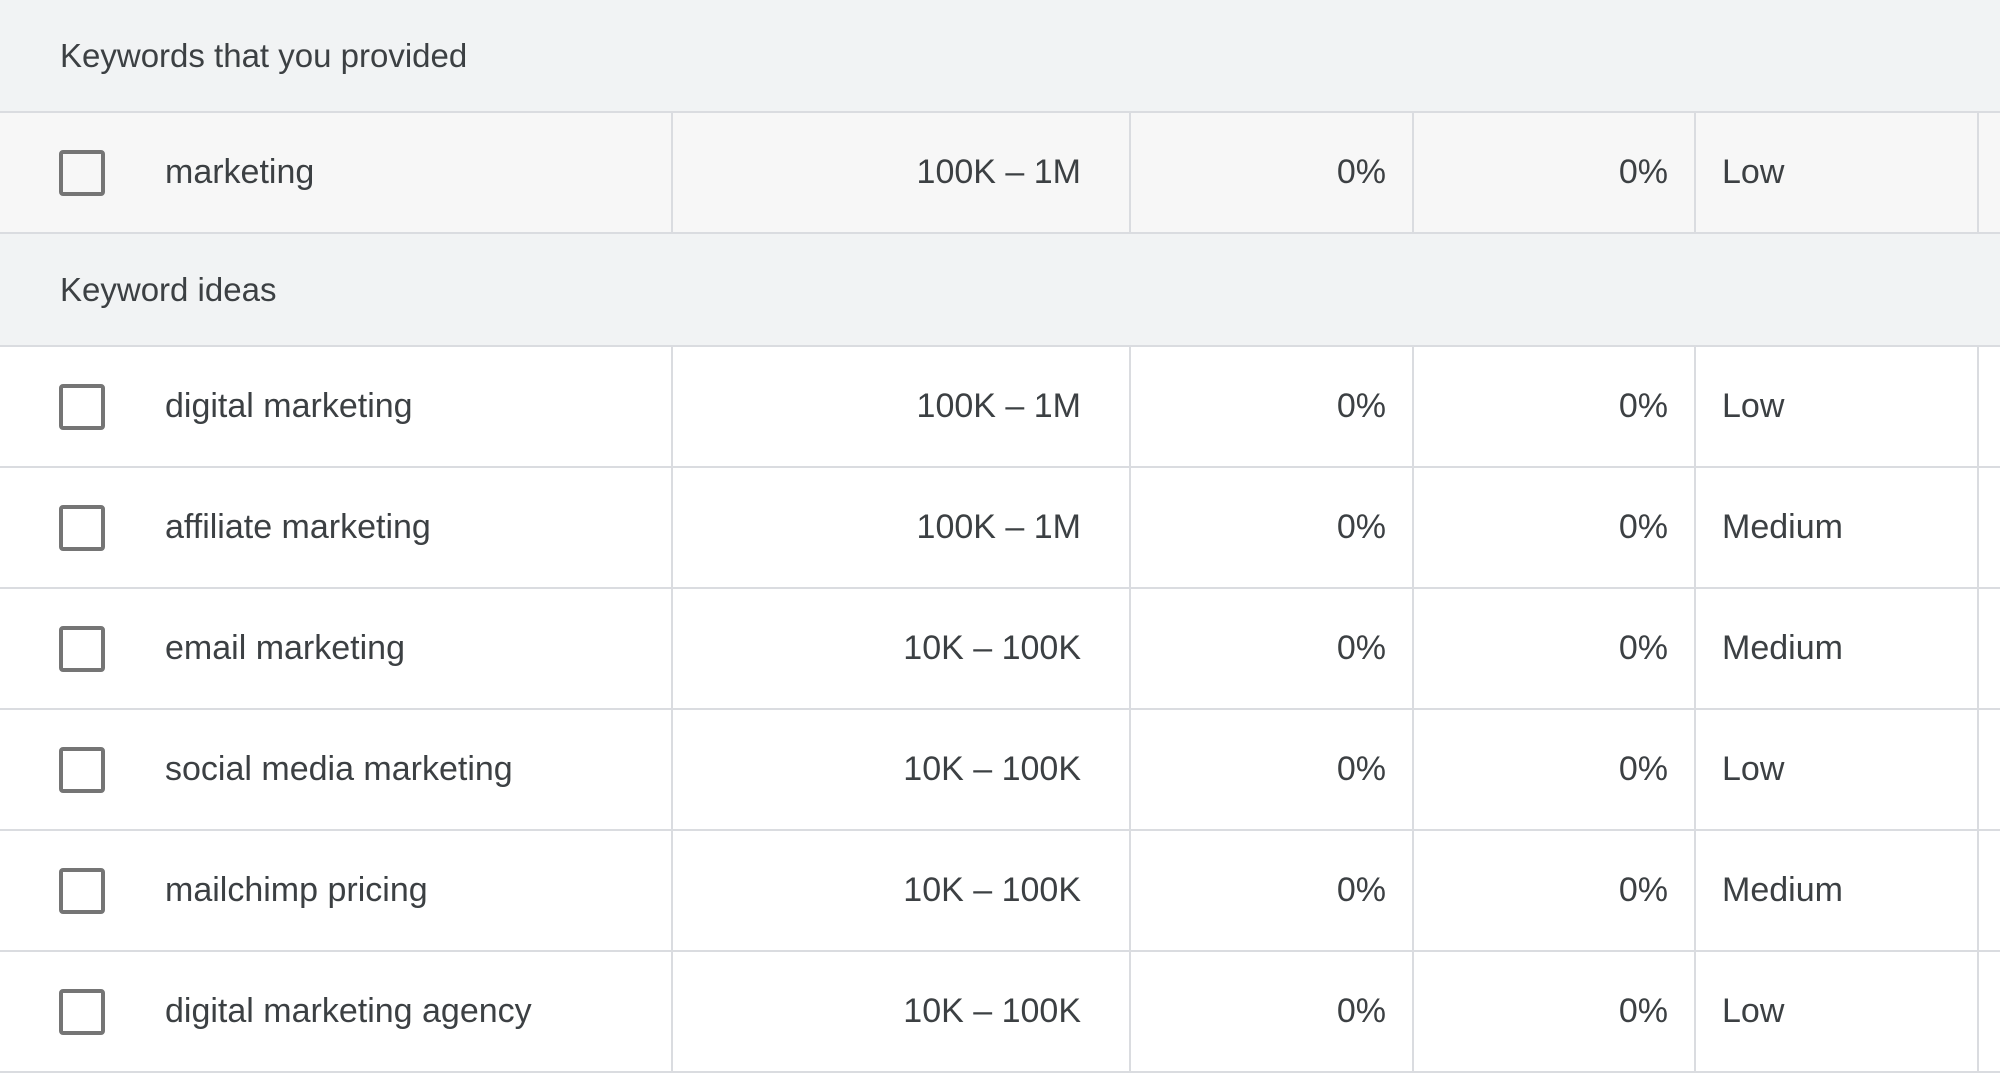  What do you see at coordinates (285, 648) in the screenshot?
I see `keyword-text: email marketing` at bounding box center [285, 648].